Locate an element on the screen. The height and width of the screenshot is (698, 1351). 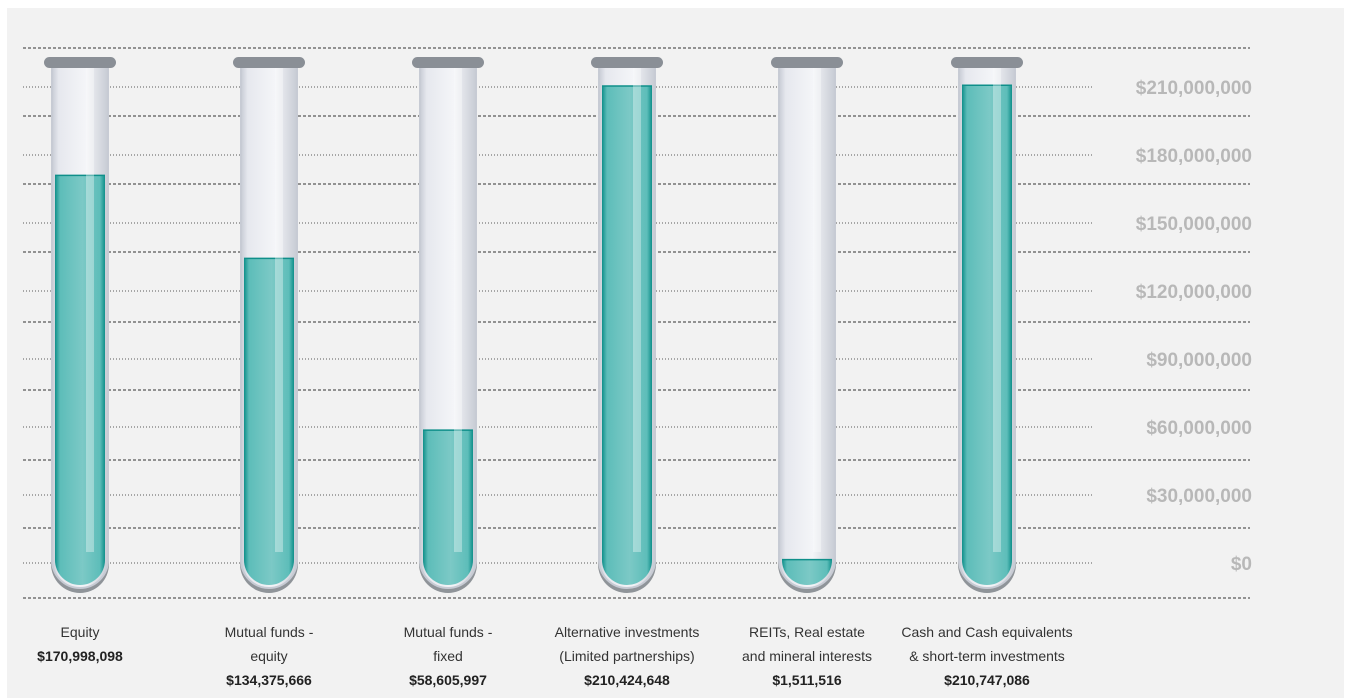
category-name-line: REITs, Real estate is located at coordinates (807, 632).